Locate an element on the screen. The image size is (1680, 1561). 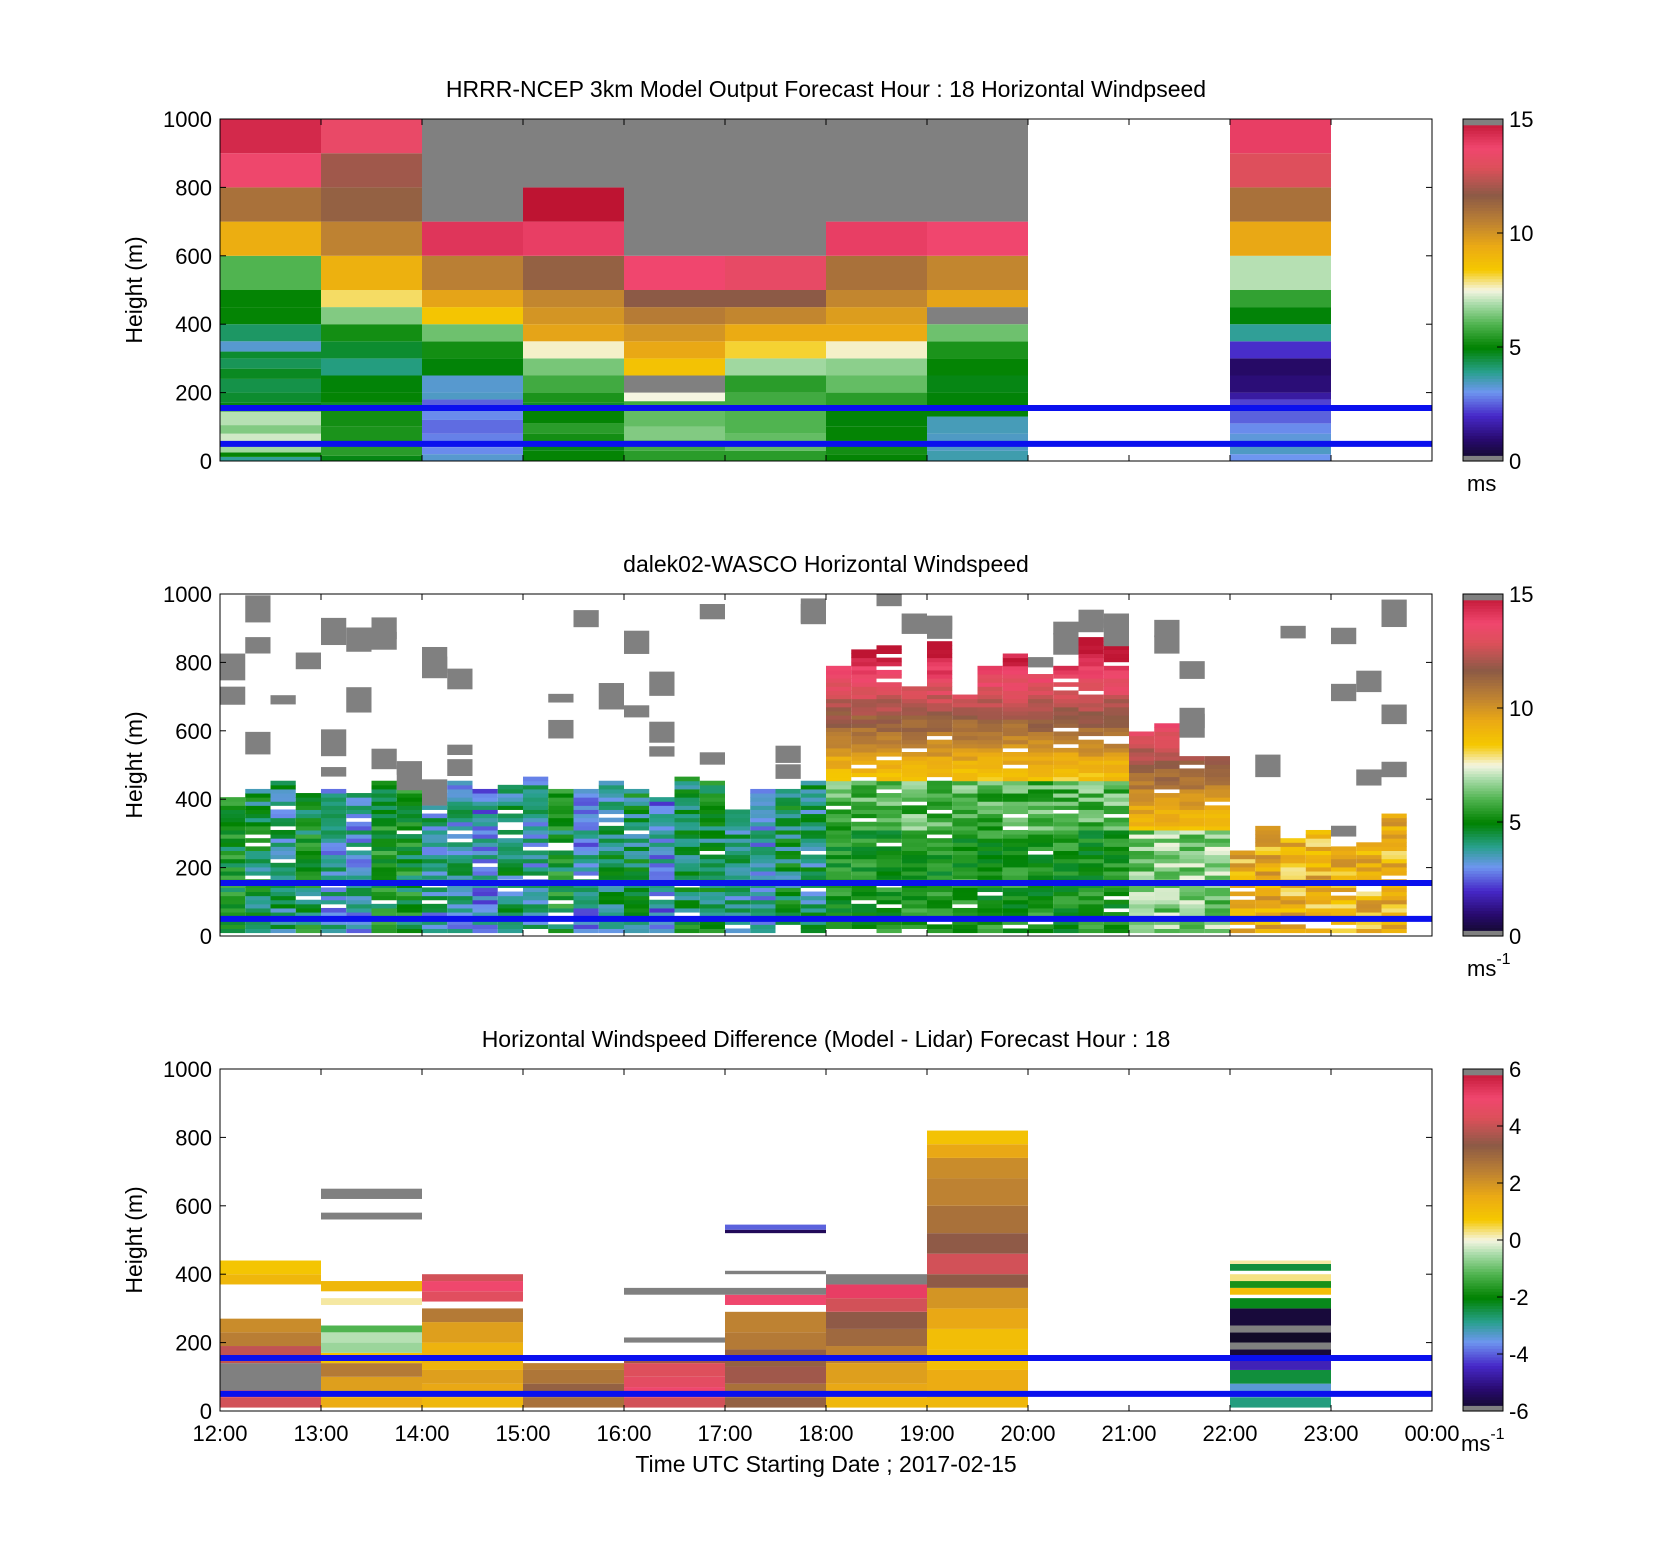
y-tick-label: 400 is located at coordinates (193, 324).